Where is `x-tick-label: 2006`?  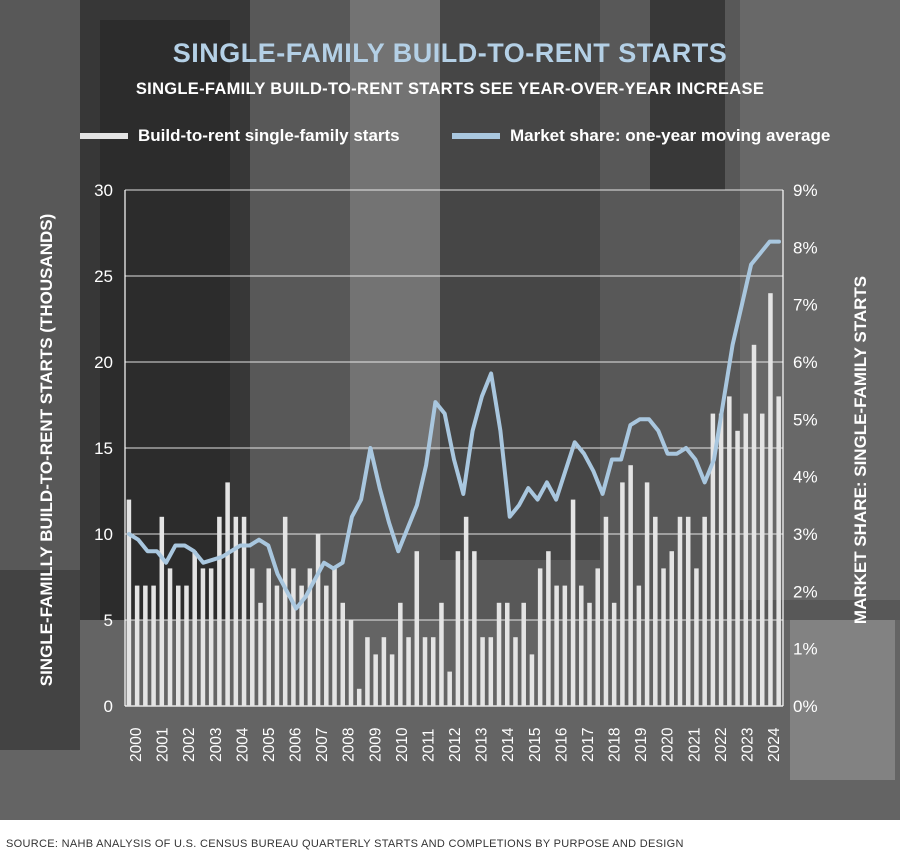 x-tick-label: 2006 is located at coordinates (296, 745).